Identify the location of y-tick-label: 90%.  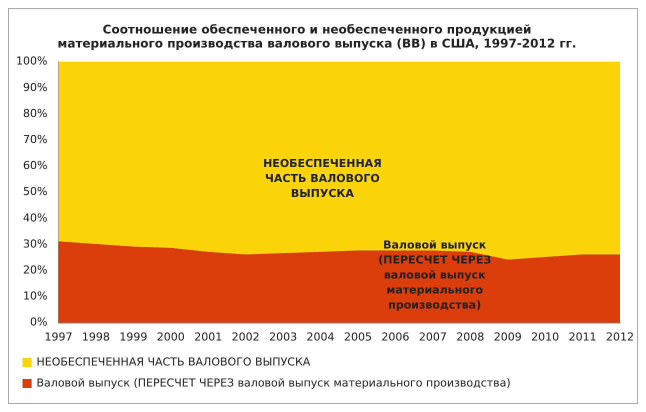
(35, 87).